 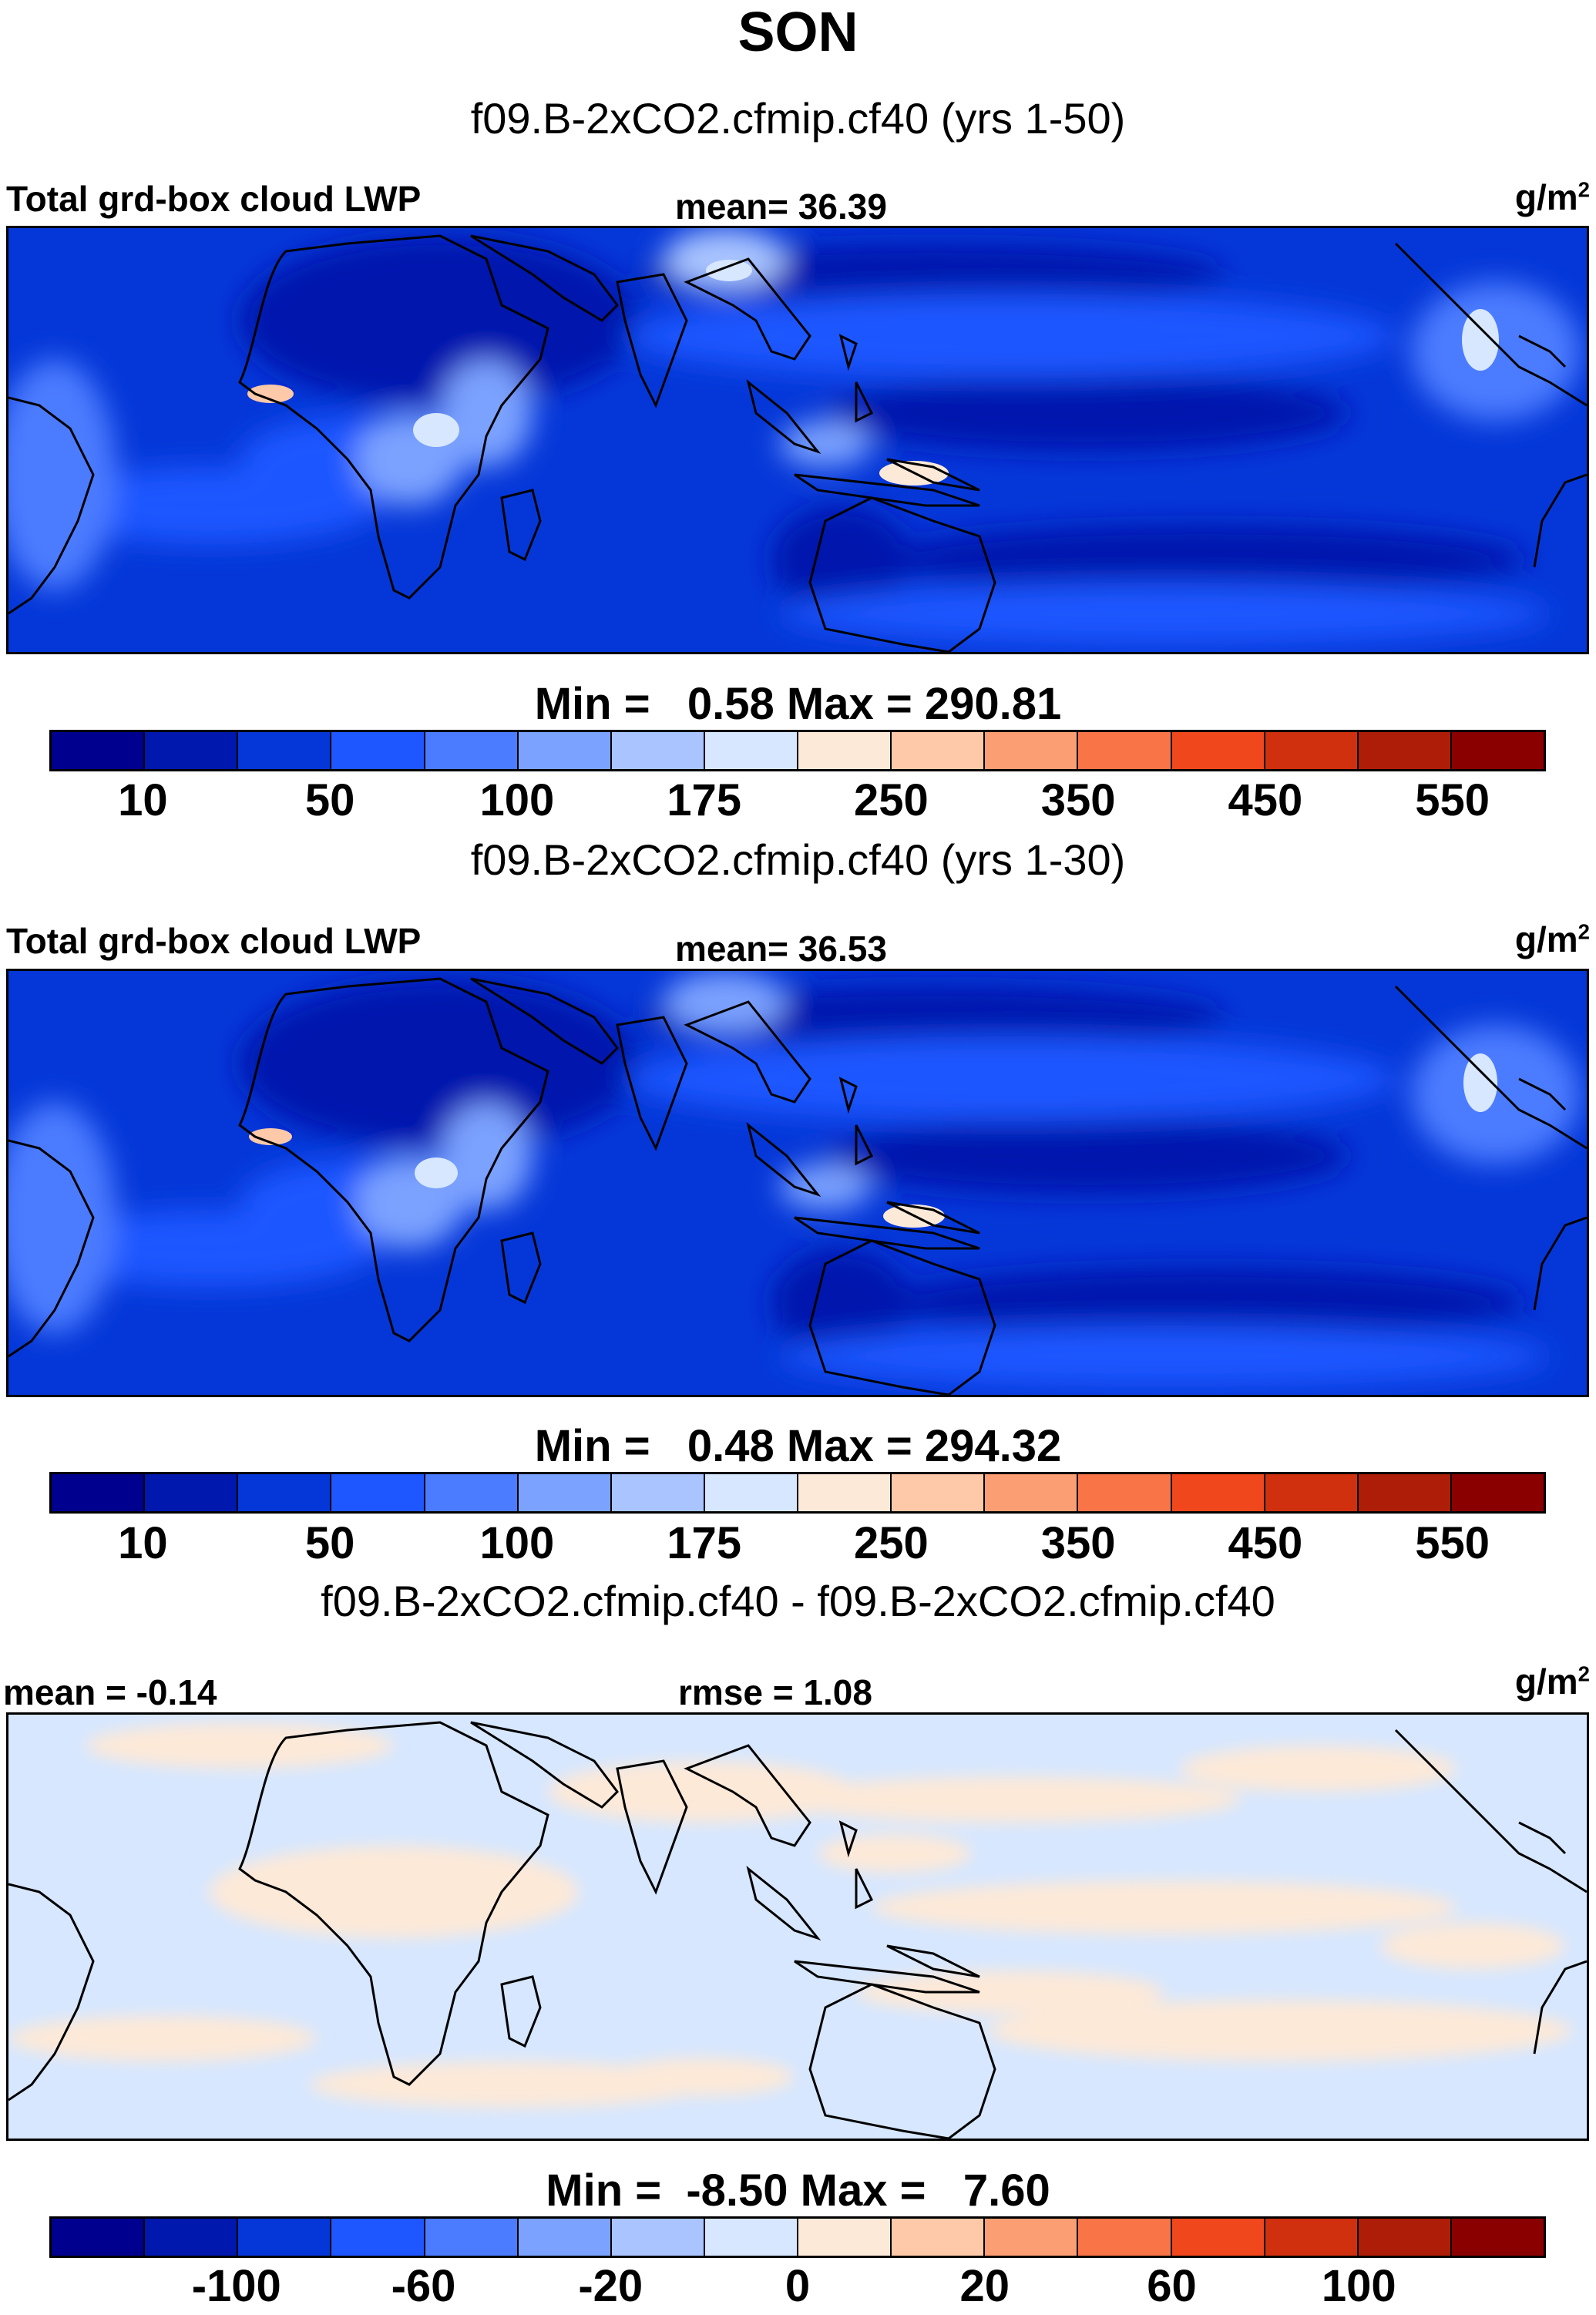 I want to click on colorbar-tick-label: 20, so click(x=985, y=2286).